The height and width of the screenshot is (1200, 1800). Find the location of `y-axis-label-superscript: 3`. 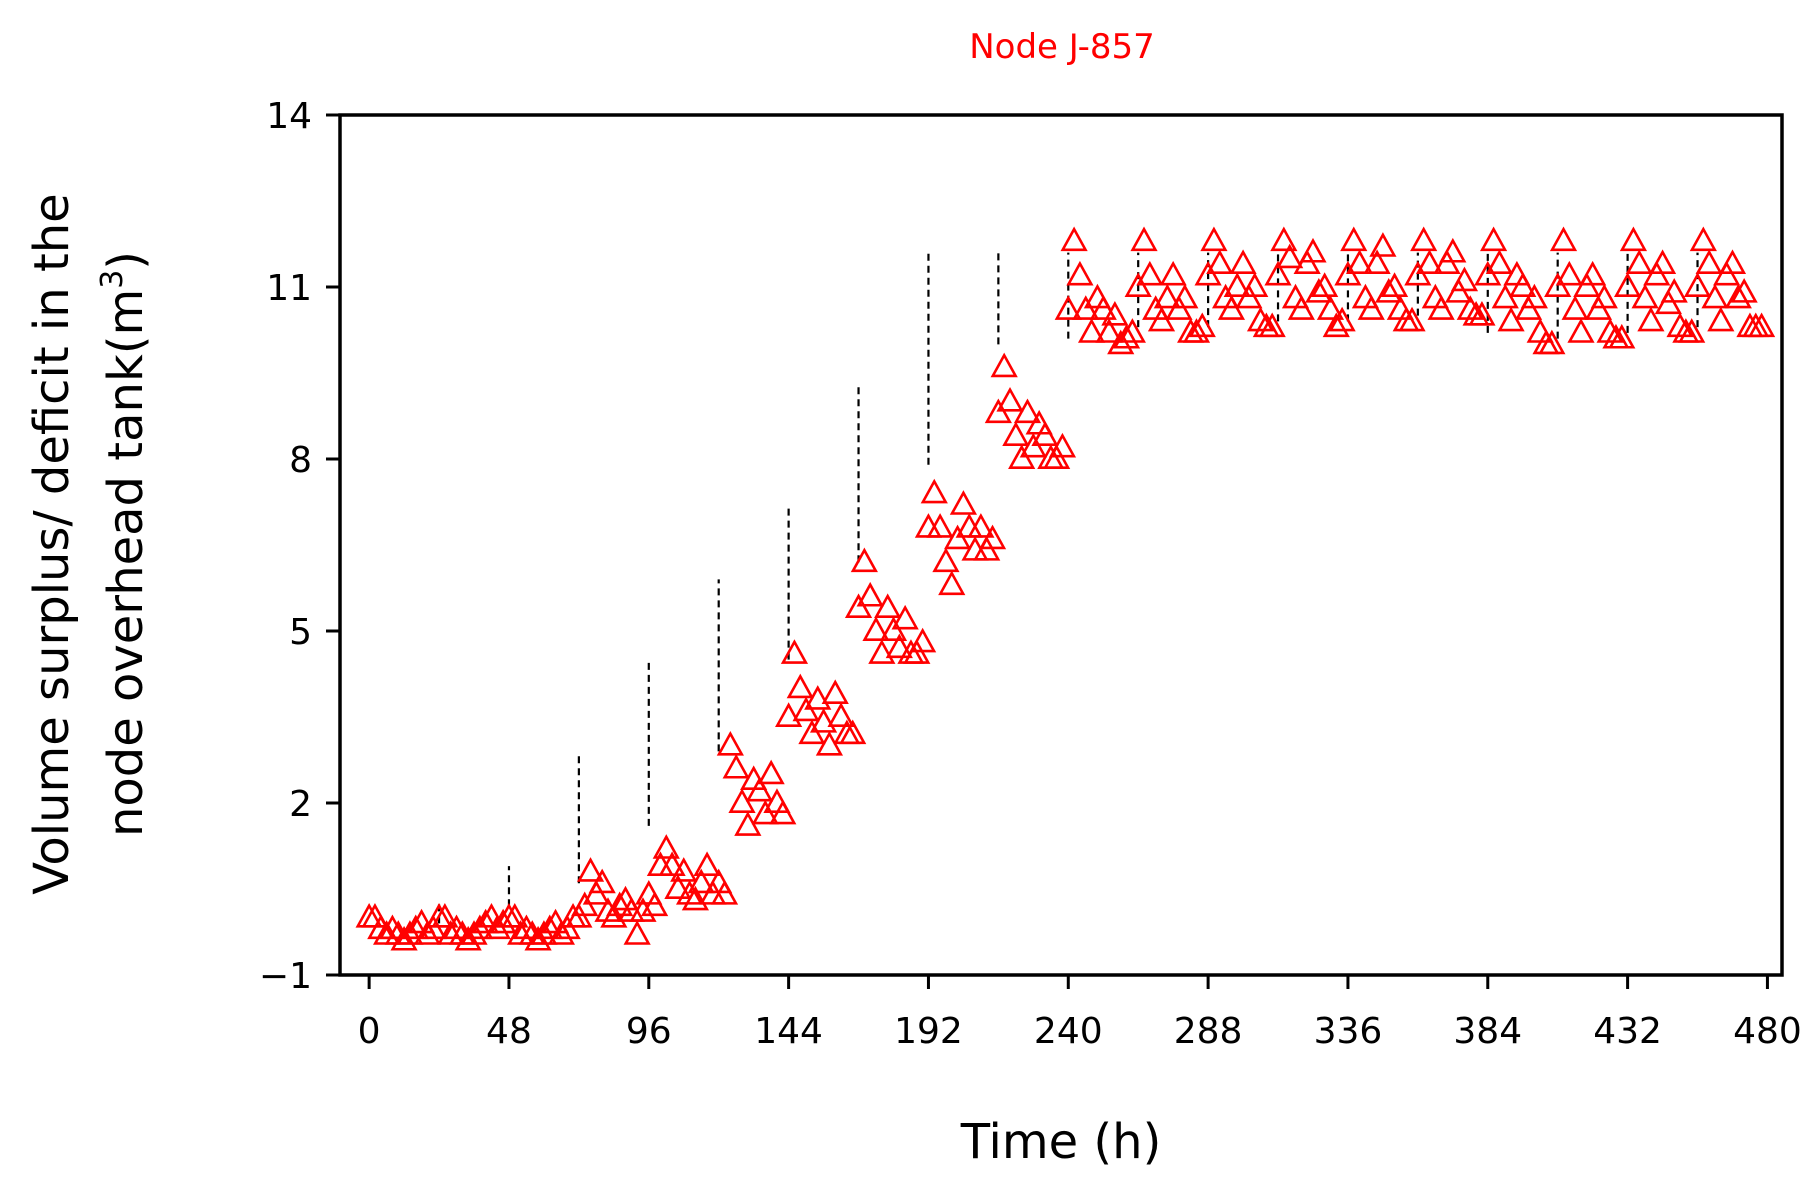

y-axis-label-superscript: 3 is located at coordinates (112, 279).